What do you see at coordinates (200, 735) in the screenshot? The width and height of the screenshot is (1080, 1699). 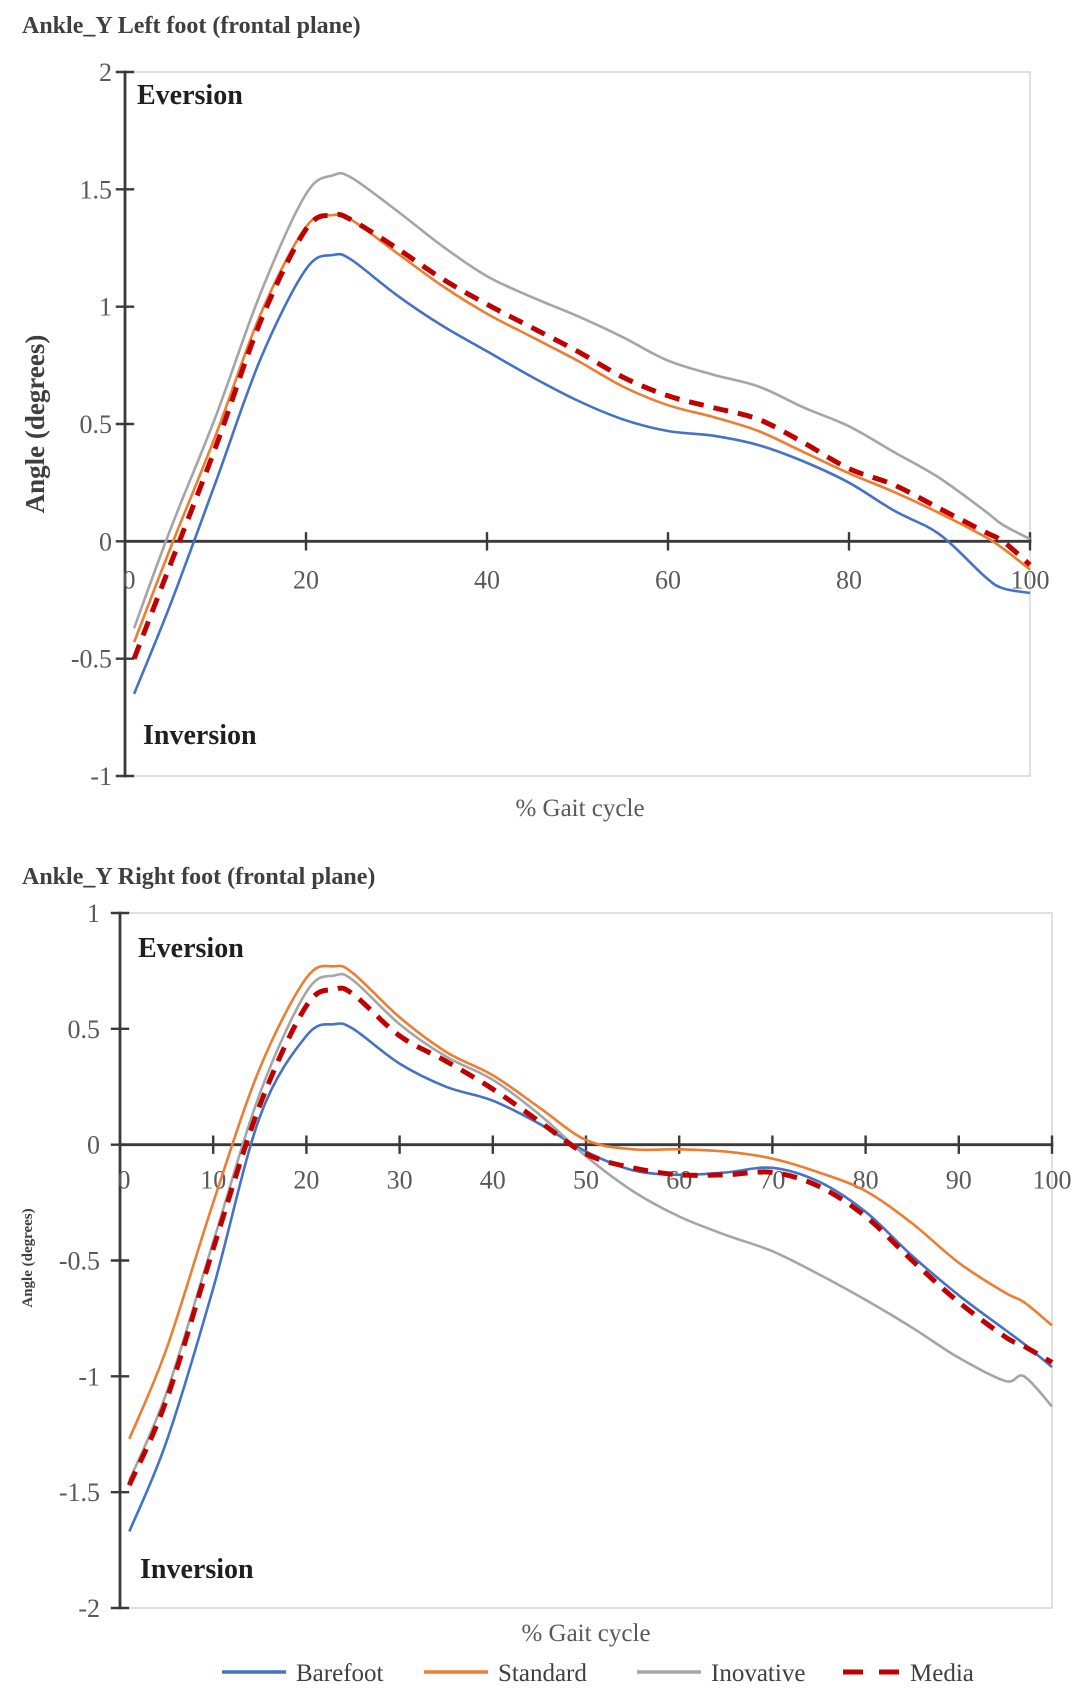 I see `inversion-label-left: Inversion` at bounding box center [200, 735].